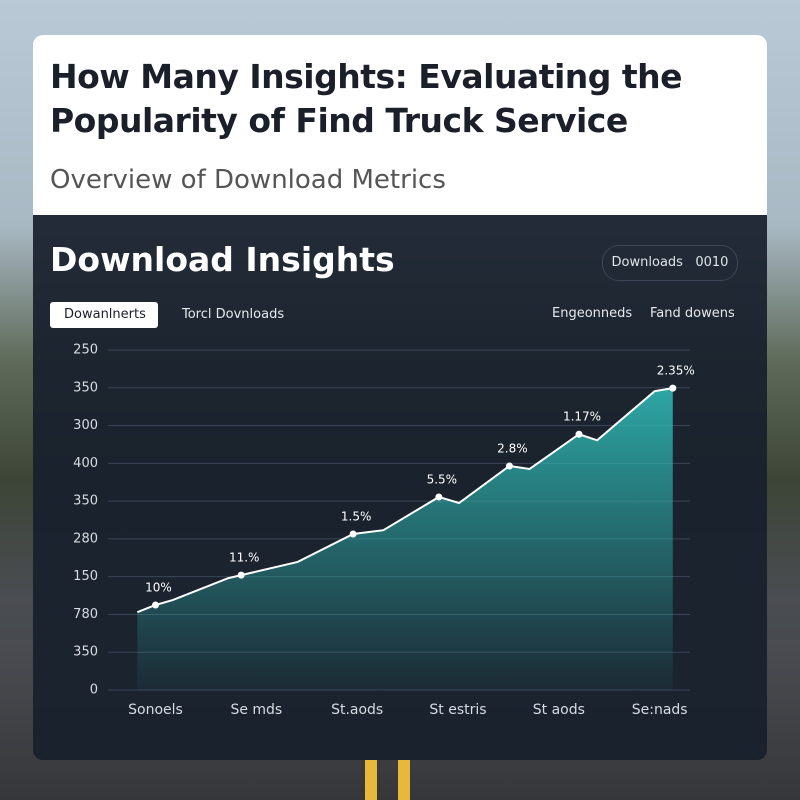  What do you see at coordinates (85, 576) in the screenshot?
I see `y-tick-label: 150` at bounding box center [85, 576].